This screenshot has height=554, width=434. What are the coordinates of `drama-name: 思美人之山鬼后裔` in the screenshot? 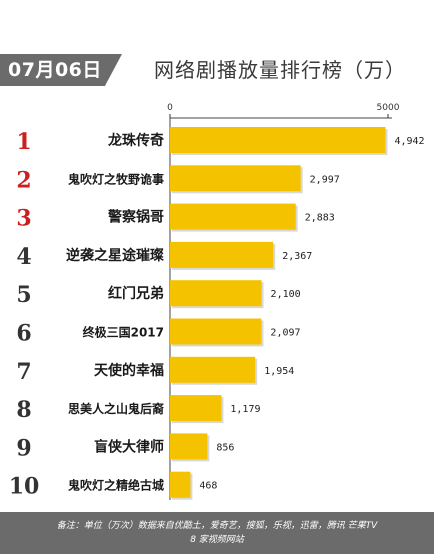 It's located at (116, 408).